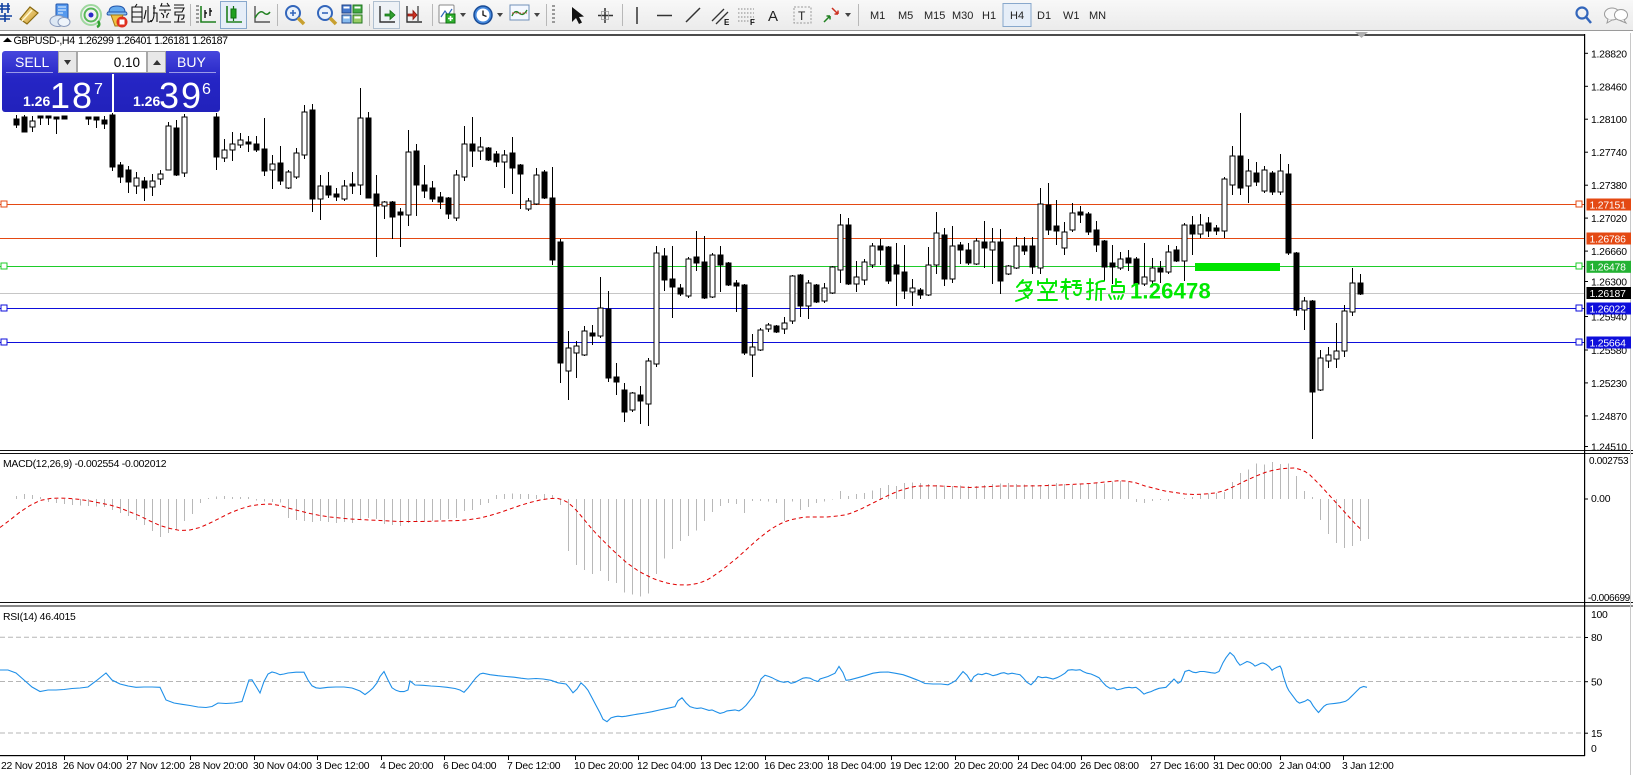 The height and width of the screenshot is (775, 1633). Describe the element at coordinates (1597, 683) in the screenshot. I see `svg-text: 50` at that location.